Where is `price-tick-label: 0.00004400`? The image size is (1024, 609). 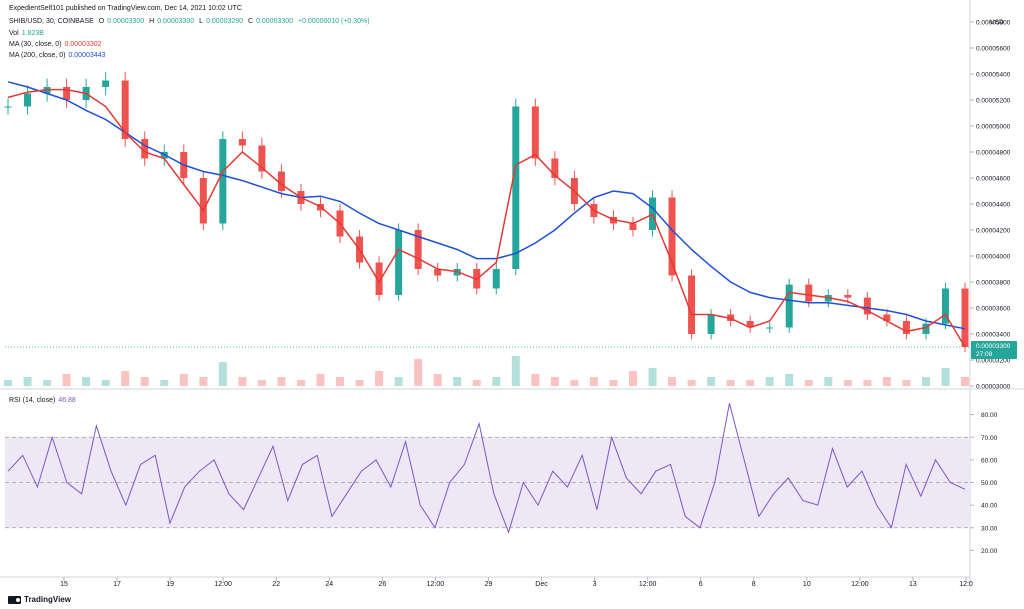 price-tick-label: 0.00004400 is located at coordinates (993, 205).